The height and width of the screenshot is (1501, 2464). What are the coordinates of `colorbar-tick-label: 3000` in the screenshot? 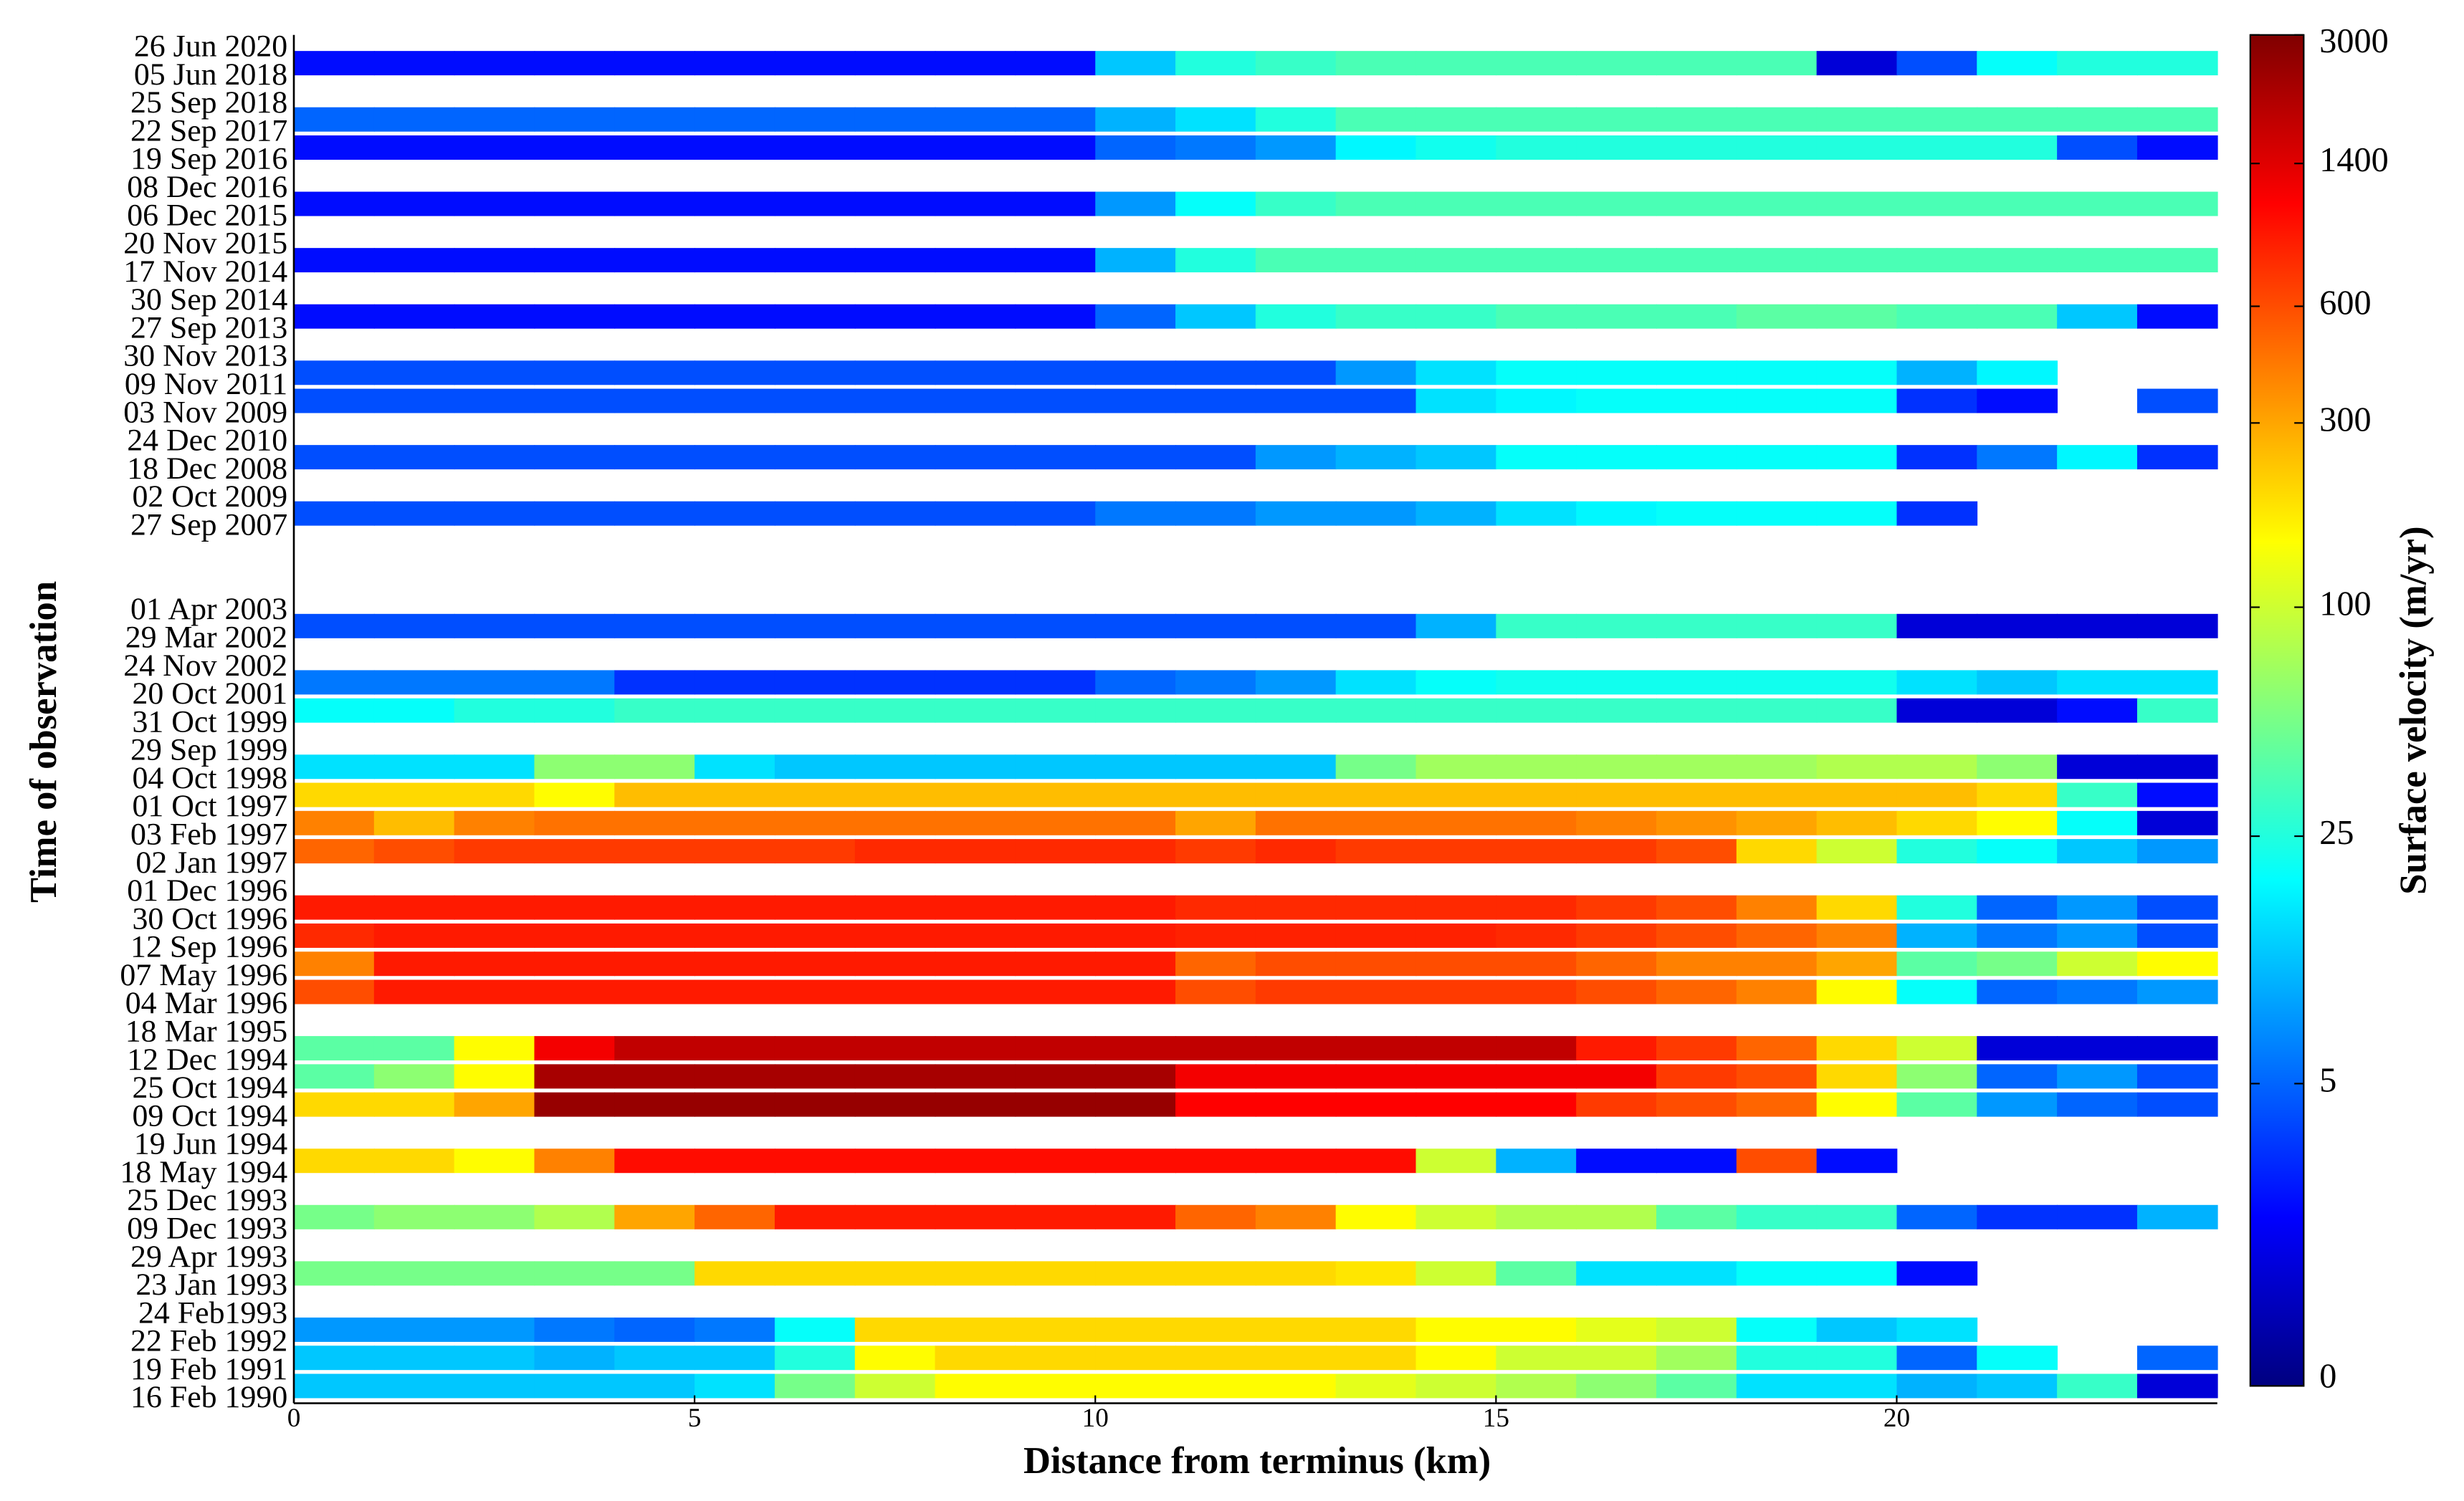 It's located at (2353, 41).